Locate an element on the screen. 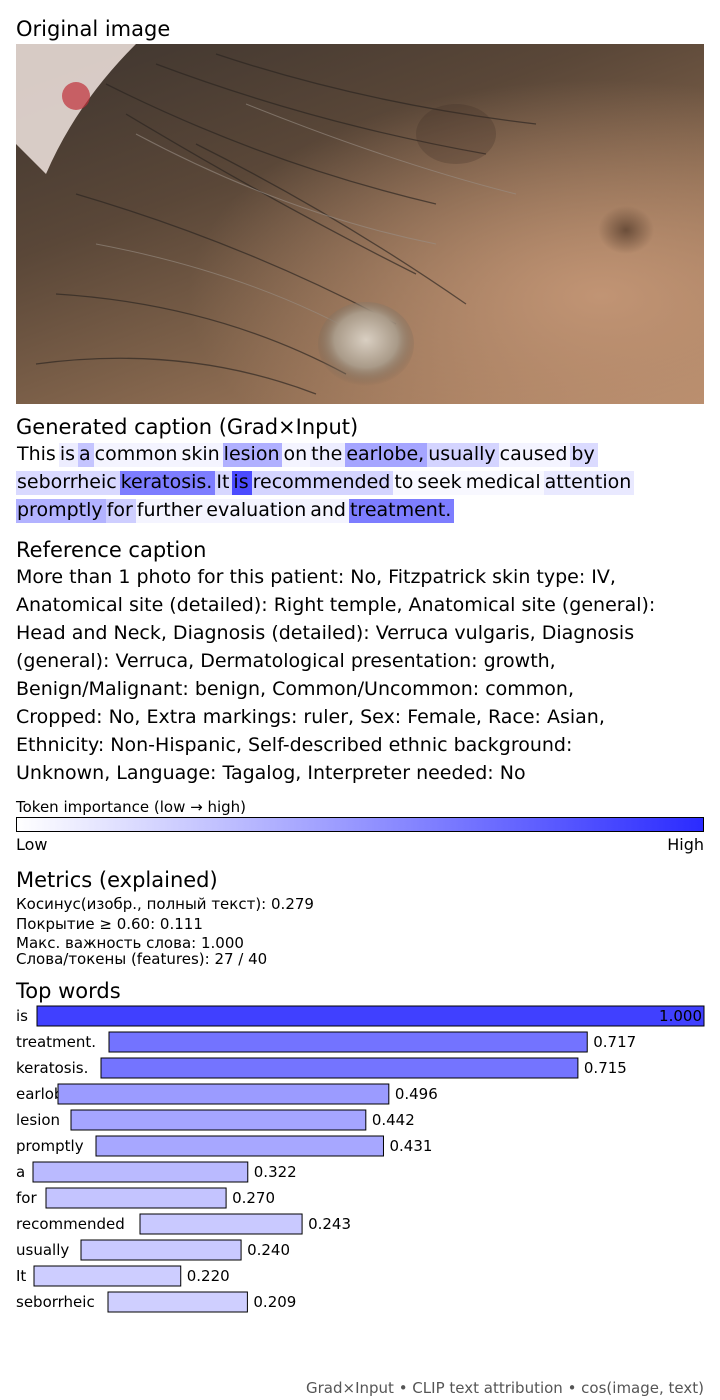  caption-token: by is located at coordinates (584, 455).